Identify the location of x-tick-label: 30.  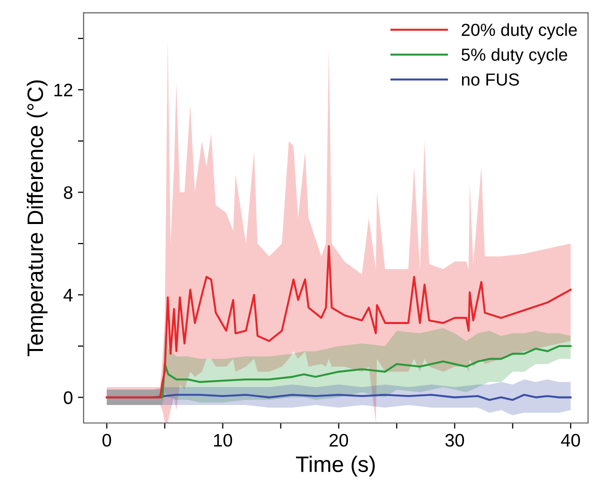
(454, 440).